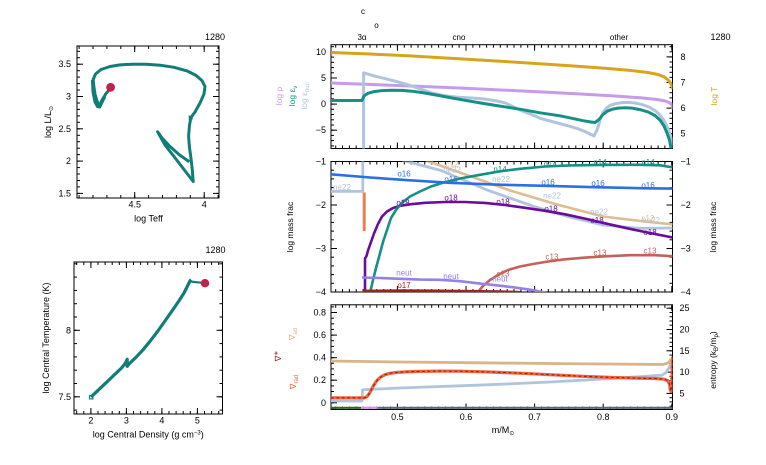 This screenshot has height=465, width=766. What do you see at coordinates (459, 37) in the screenshot?
I see `svg-text: cno` at bounding box center [459, 37].